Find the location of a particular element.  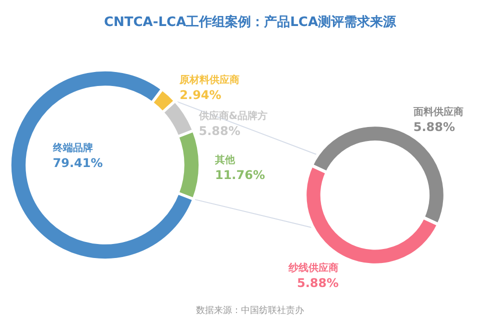

slice-label: 其他 is located at coordinates (225, 160).